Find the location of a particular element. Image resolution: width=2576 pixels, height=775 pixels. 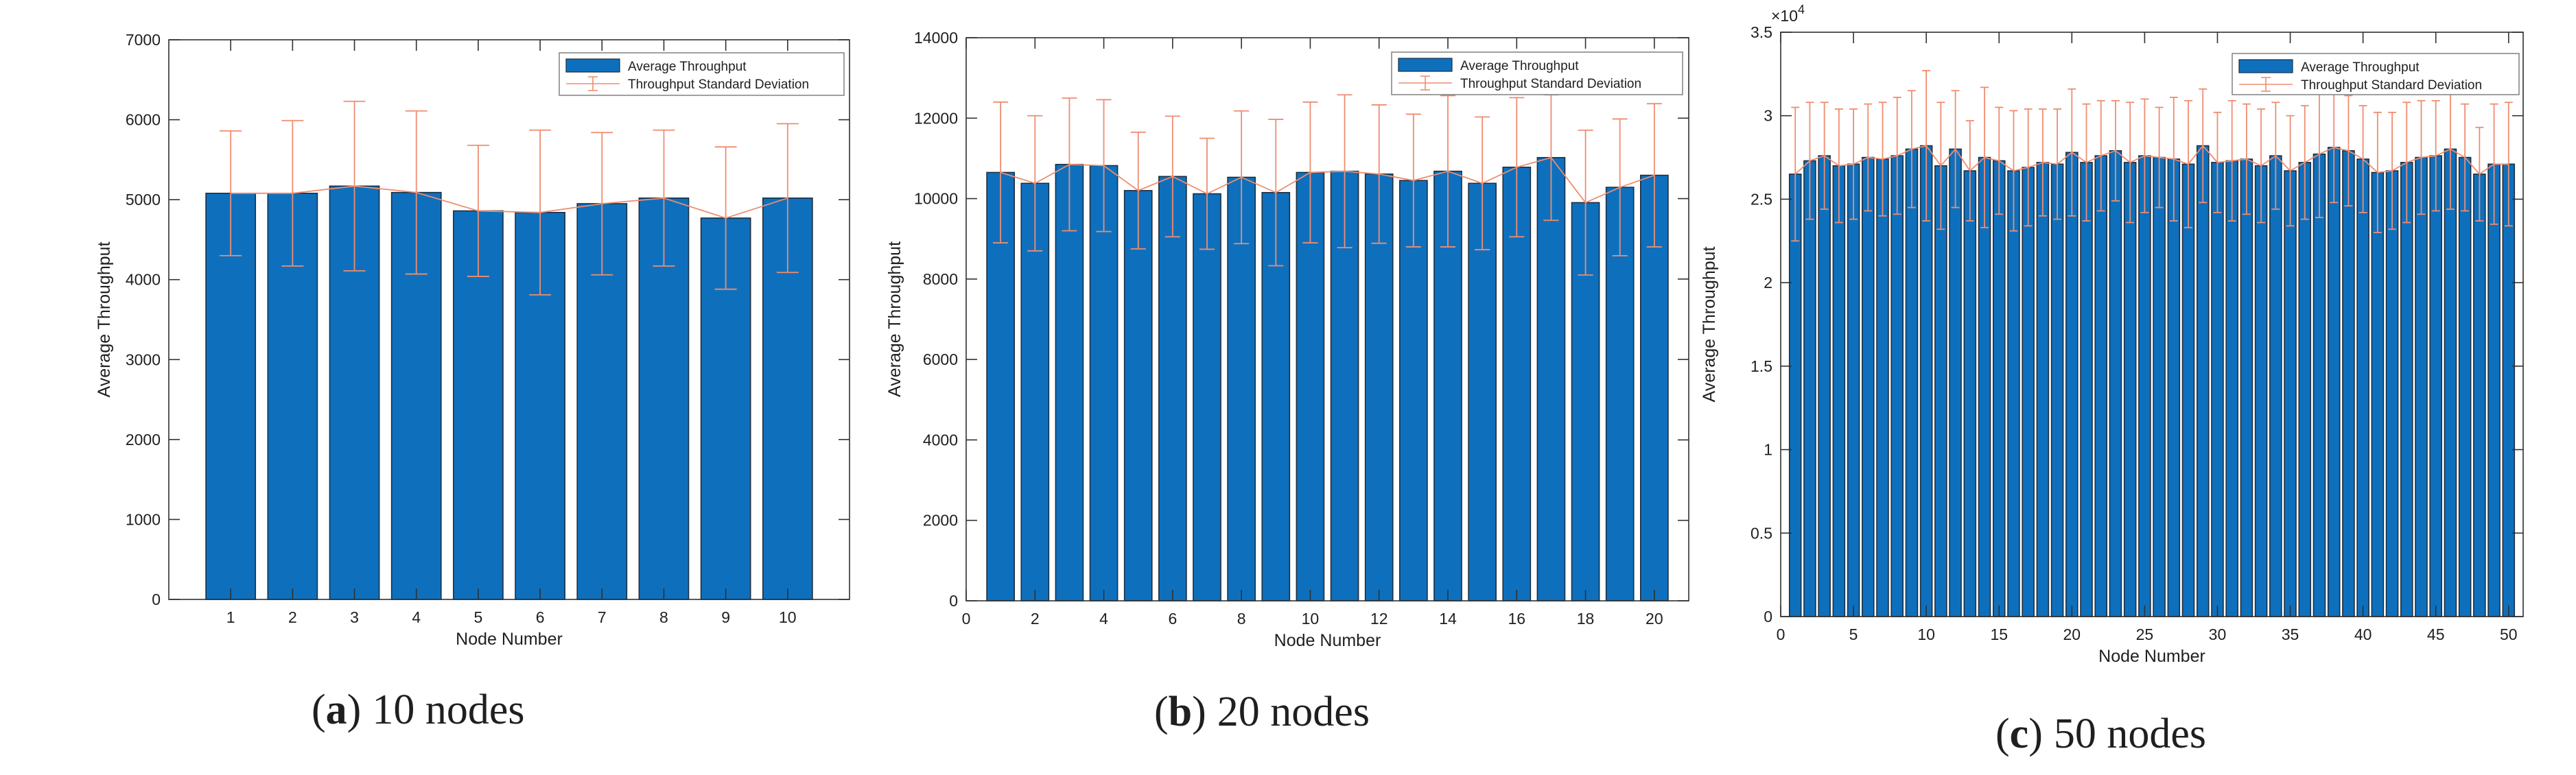

x-tick-label: 1 is located at coordinates (230, 617).